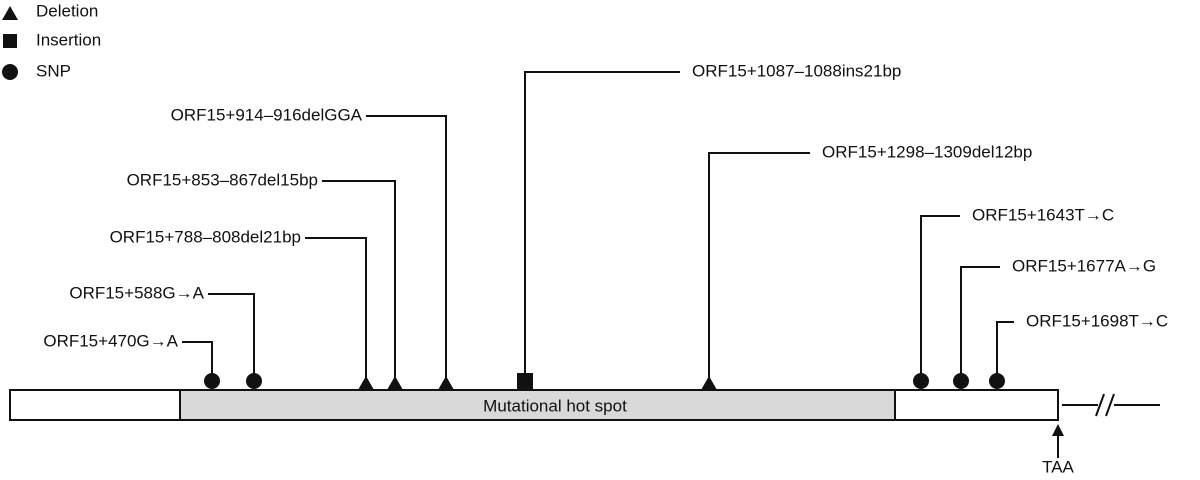 This screenshot has width=1200, height=480. I want to click on legend-label: SNP, so click(53, 70).